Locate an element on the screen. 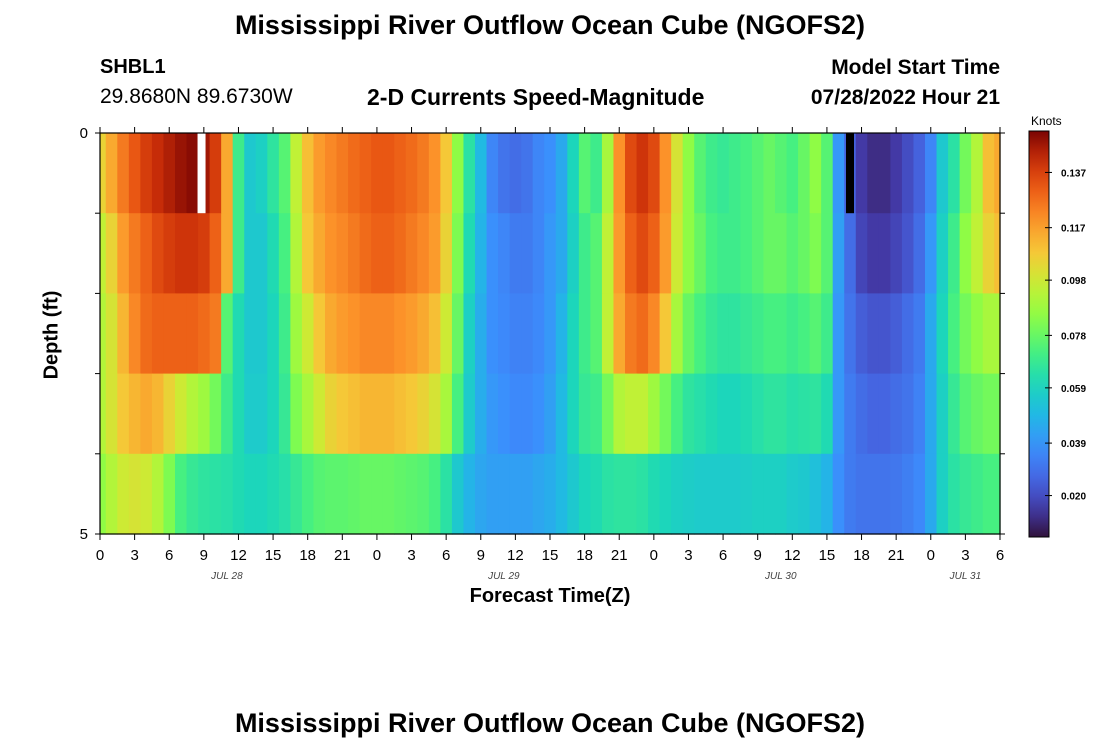 Image resolution: width=1100 pixels, height=750 pixels. colorbar-tick-label: 0.098 is located at coordinates (1073, 281).